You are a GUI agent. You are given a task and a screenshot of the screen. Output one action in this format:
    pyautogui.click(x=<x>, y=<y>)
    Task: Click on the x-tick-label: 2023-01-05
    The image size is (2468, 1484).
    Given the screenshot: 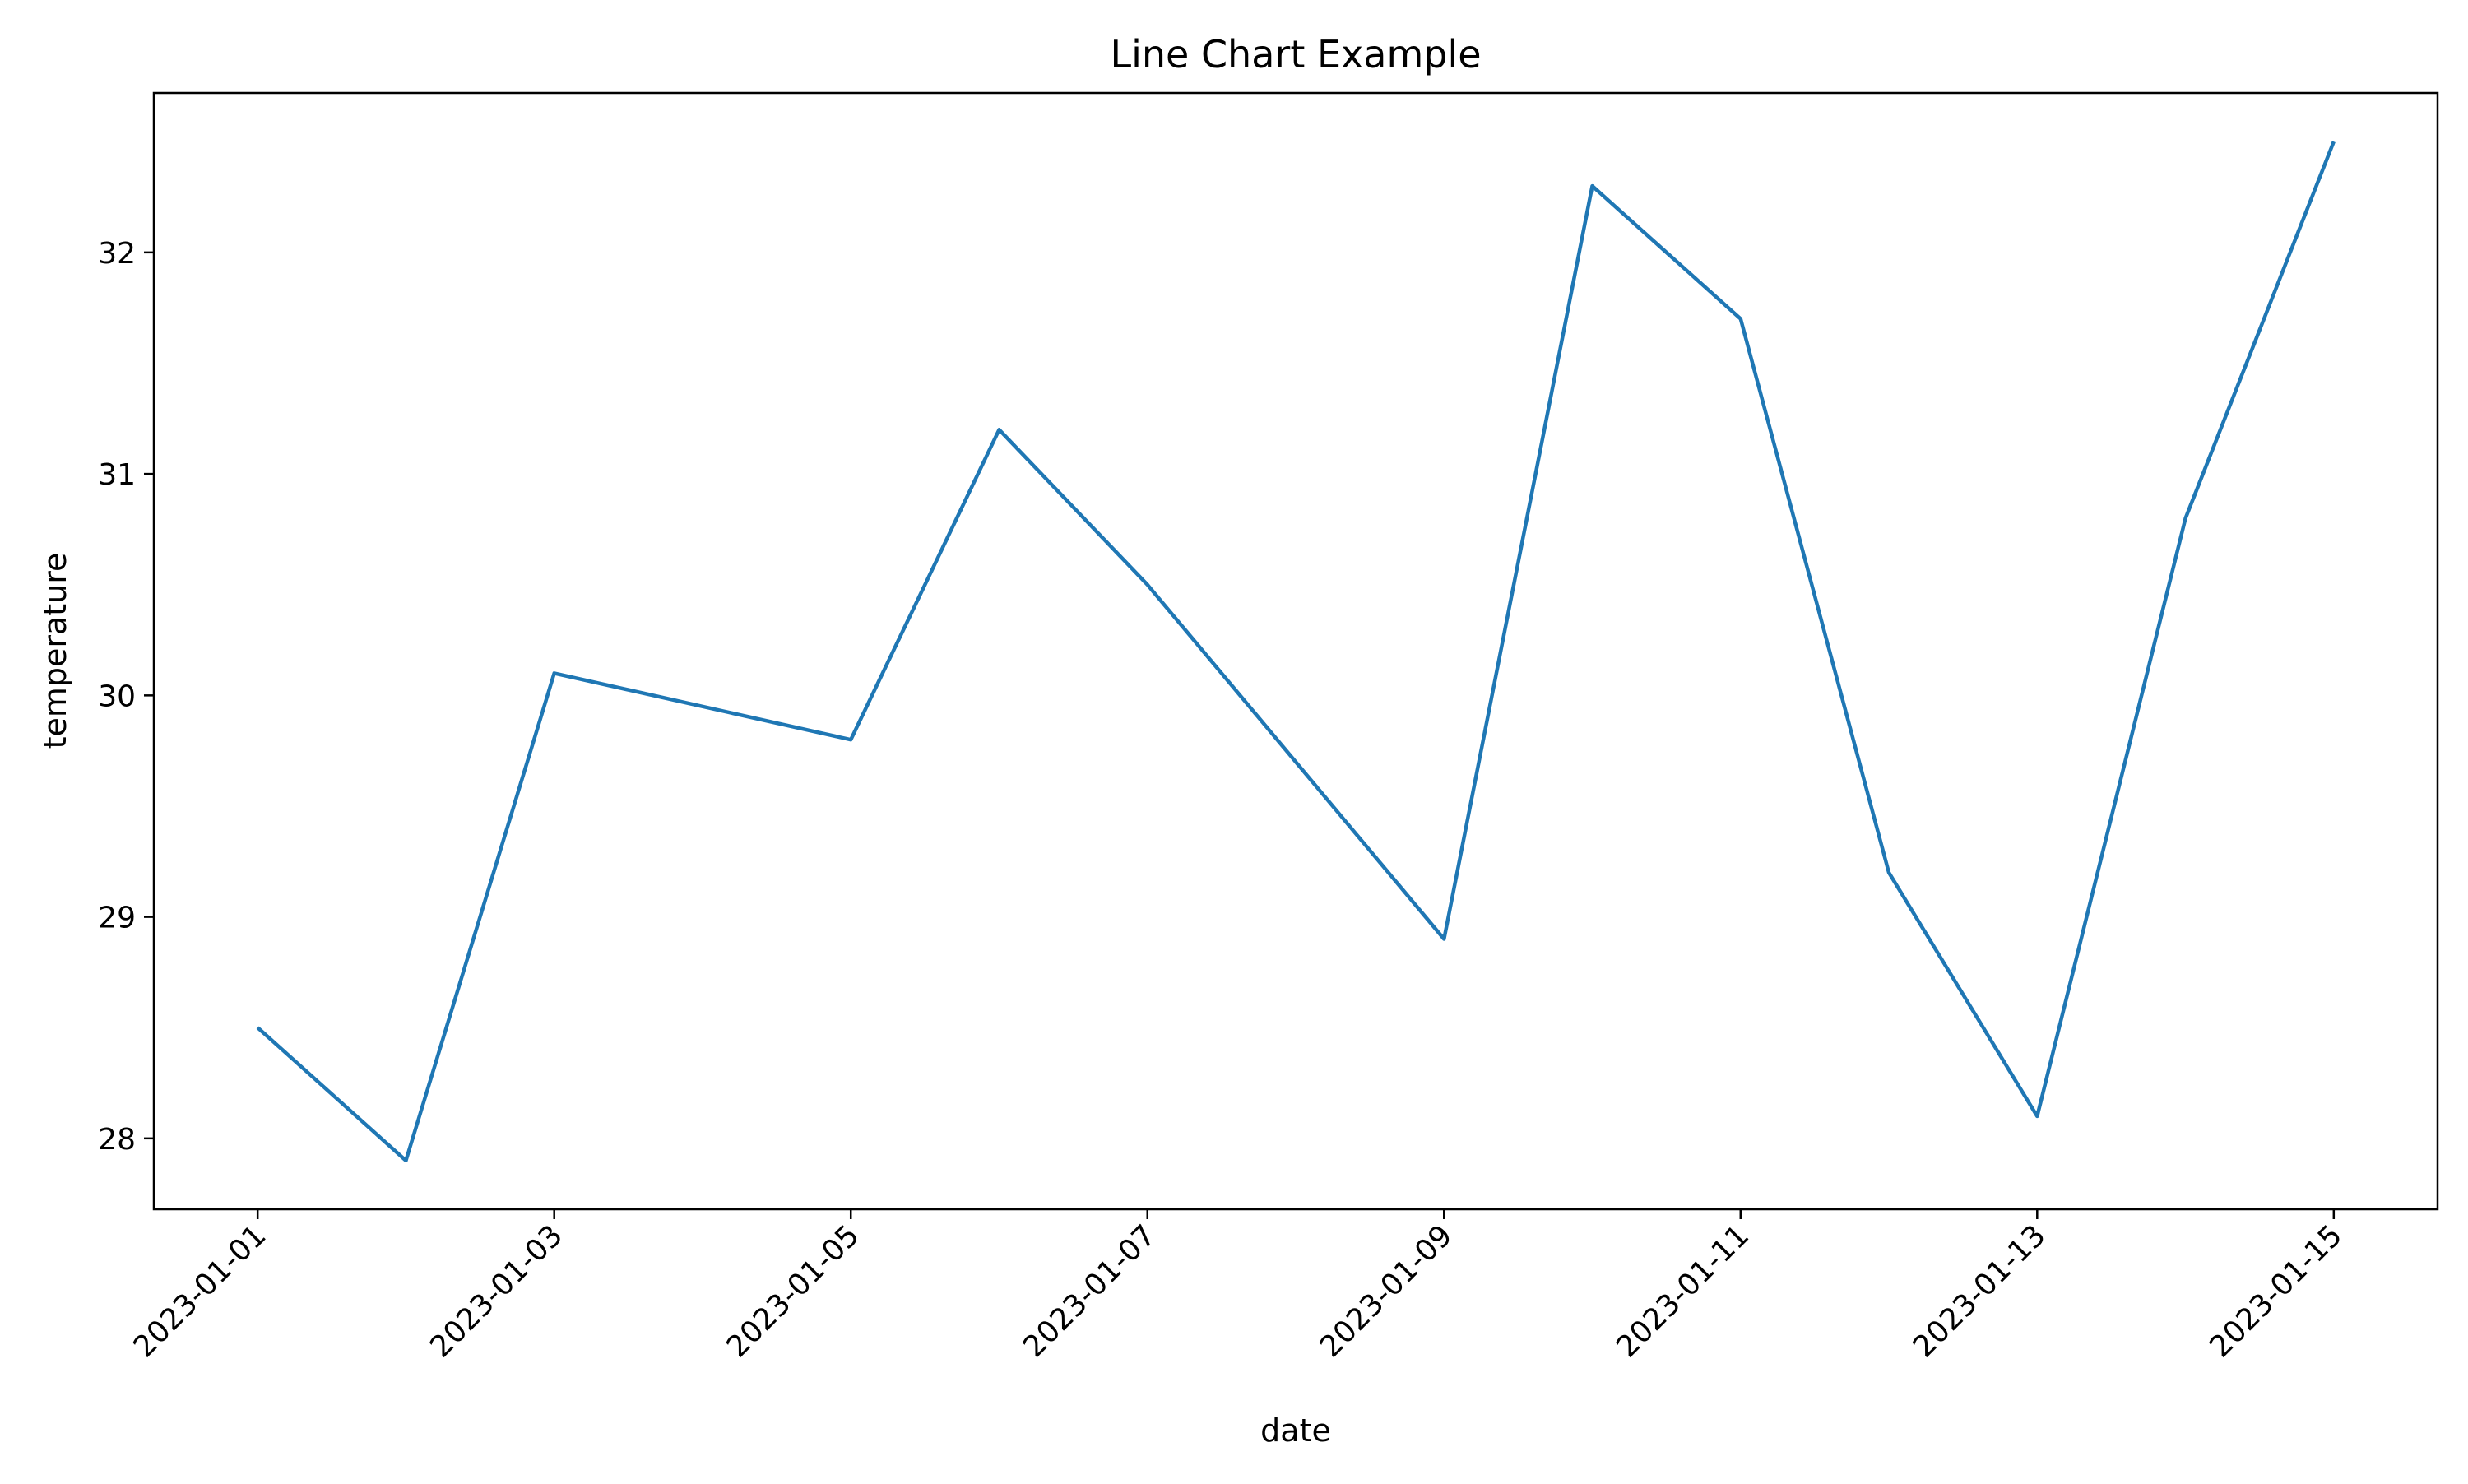 What is the action you would take?
    pyautogui.click(x=793, y=1291)
    